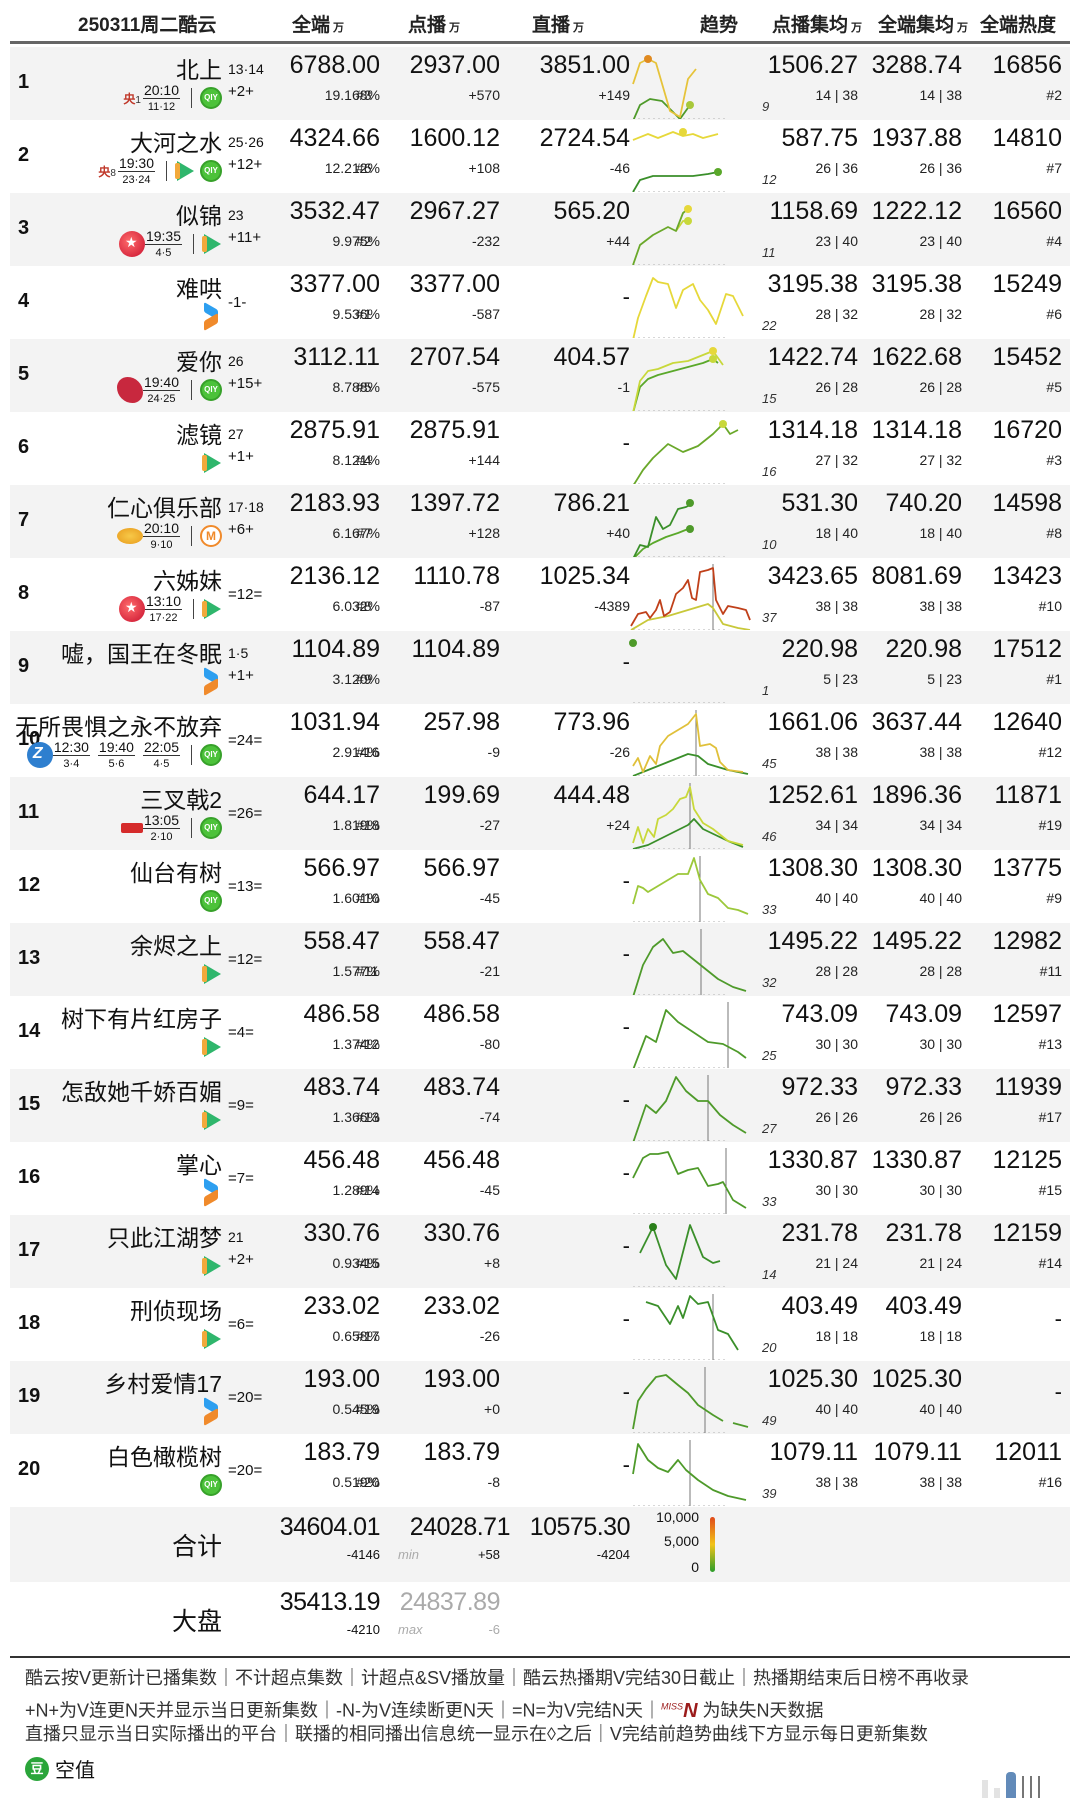  Describe the element at coordinates (1058, 1318) in the screenshot. I see `heat-score: -` at that location.